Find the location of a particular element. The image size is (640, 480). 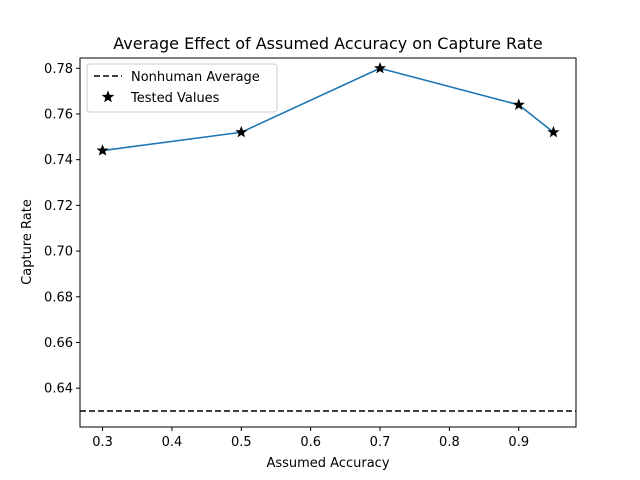

y-tick-label: 0.66 is located at coordinates (58, 343).